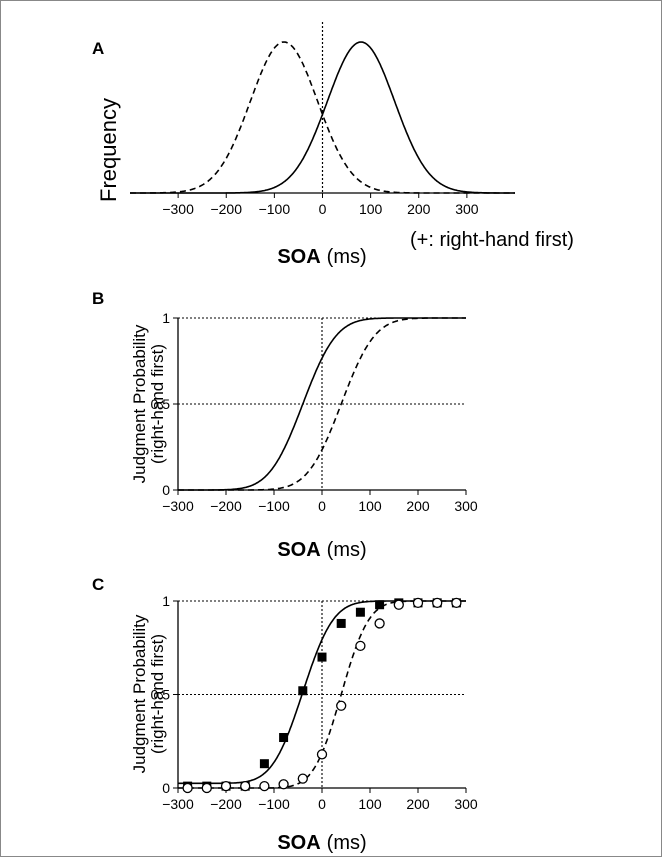 The image size is (662, 857). I want to click on panel-a-x-tick-label: 200, so click(419, 209).